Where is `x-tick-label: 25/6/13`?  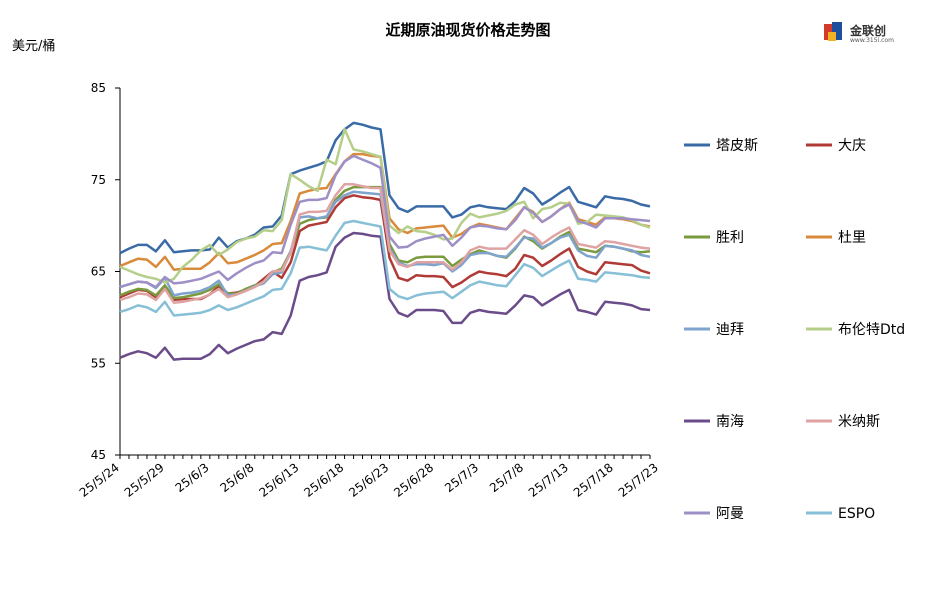 x-tick-label: 25/6/13 is located at coordinates (278, 480).